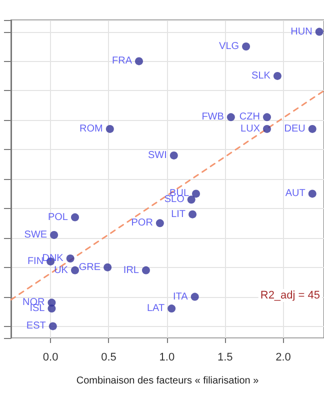 The image size is (324, 400). I want to click on annotation: FIN, so click(35, 261).